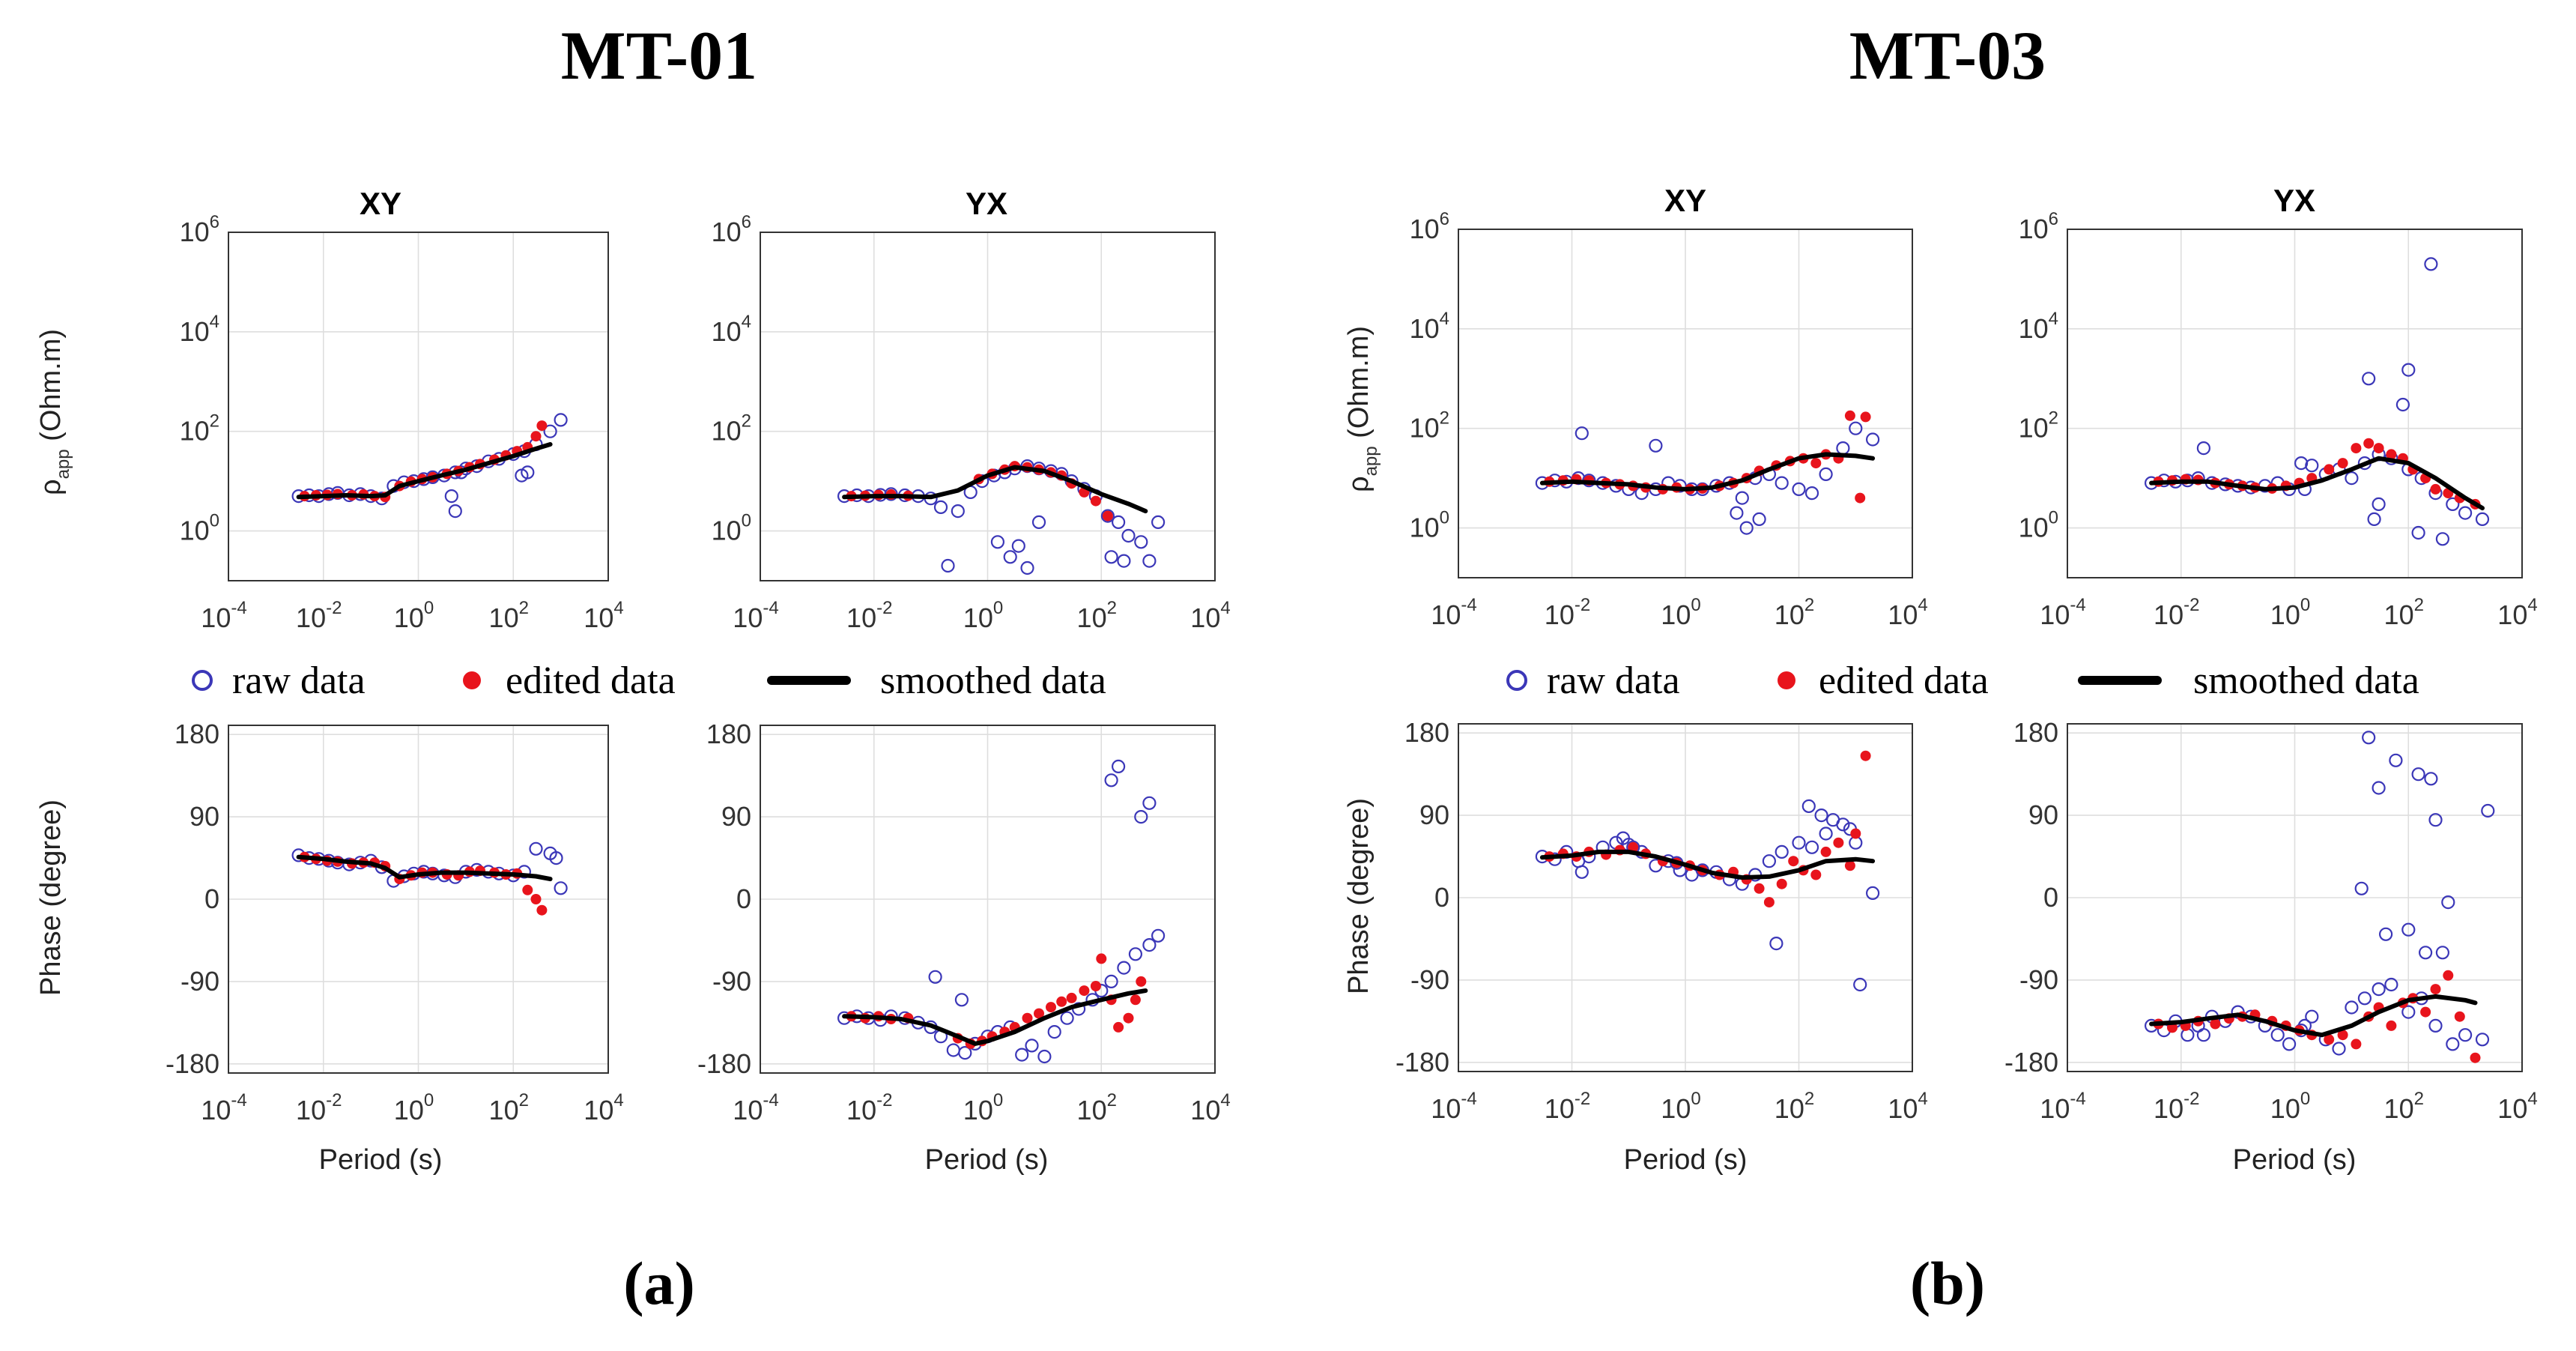 The image size is (2576, 1351). Describe the element at coordinates (731, 229) in the screenshot. I see `y-tick-label: 106` at that location.